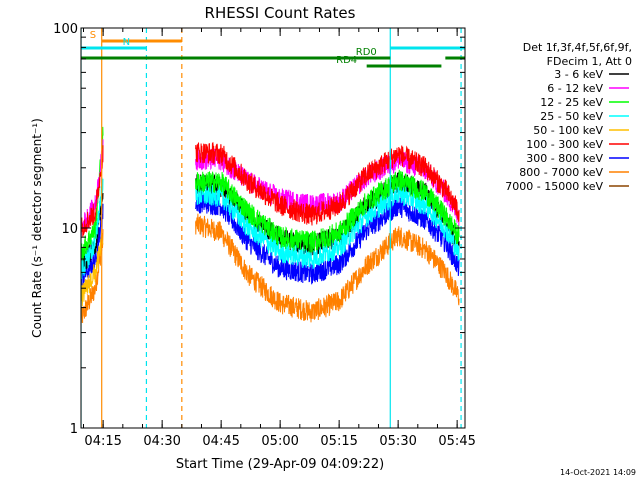 The width and height of the screenshot is (640, 480). What do you see at coordinates (578, 74) in the screenshot?
I see `legend-label-0: 3 - 6 keV` at bounding box center [578, 74].